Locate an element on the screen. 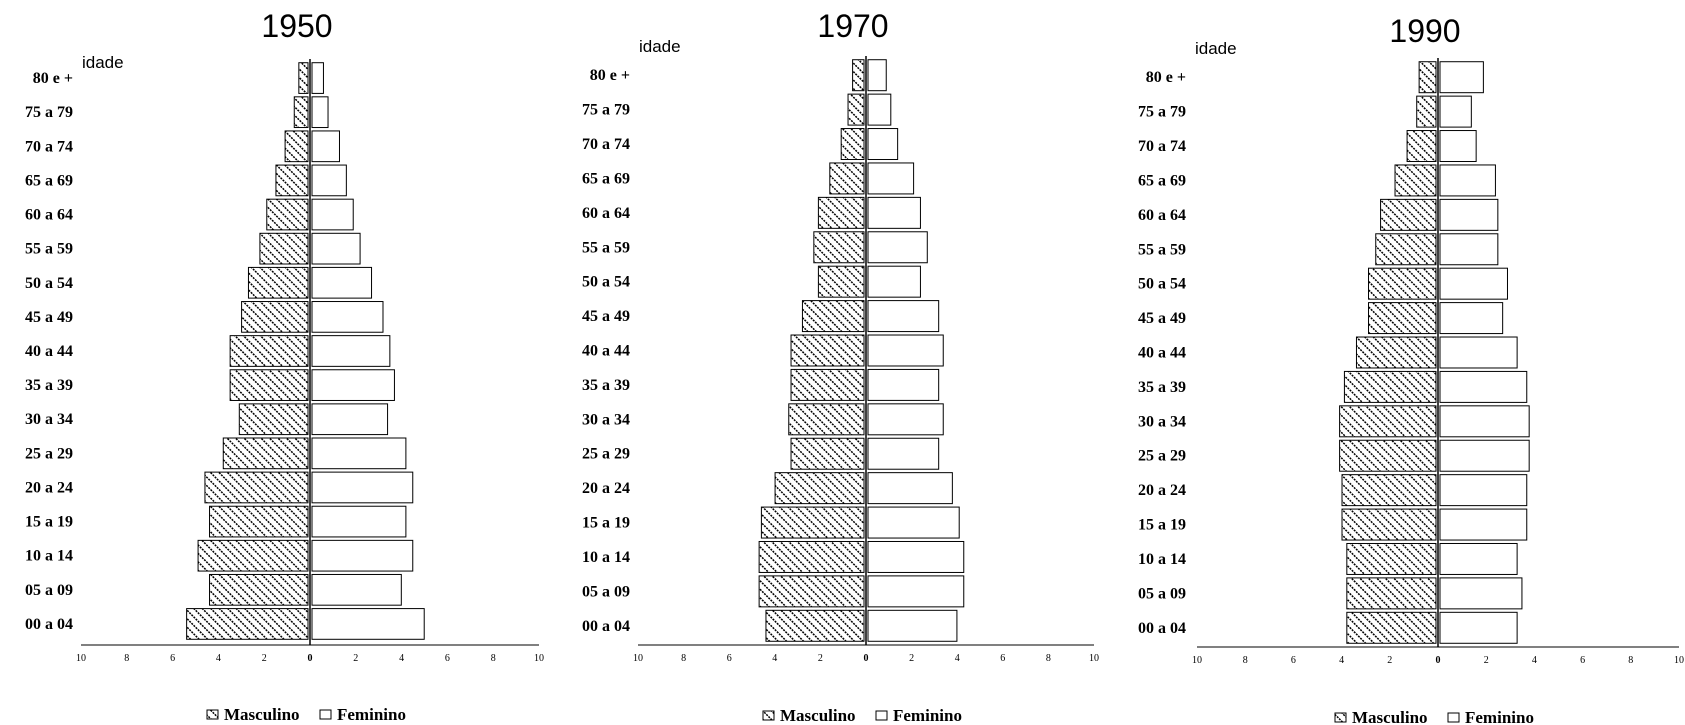 This screenshot has height=725, width=1685. age-group-label: 40 a 44 is located at coordinates (1162, 353).